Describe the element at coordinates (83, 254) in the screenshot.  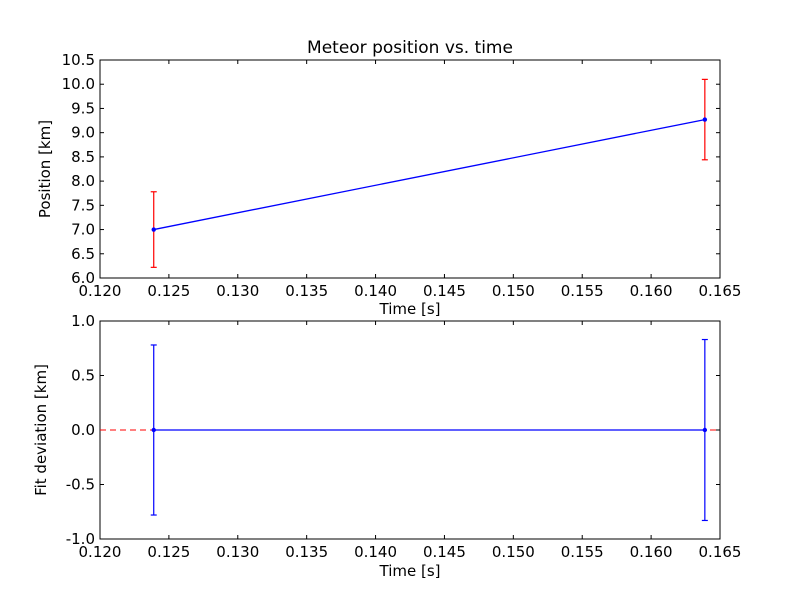
I see `y-tick-label: 6.5` at that location.